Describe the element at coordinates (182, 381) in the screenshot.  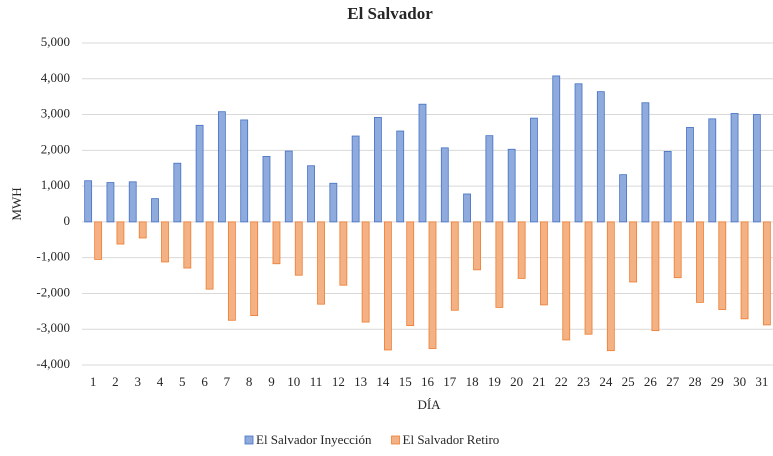
I see `x-tick-label: 5` at that location.